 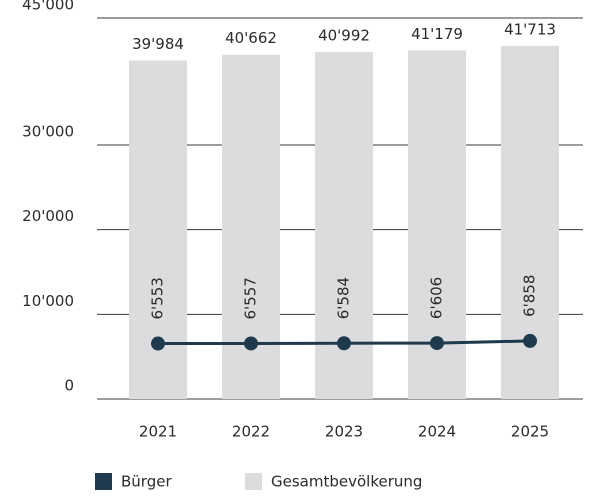 I want to click on y-tick-label: 0, so click(x=69, y=386).